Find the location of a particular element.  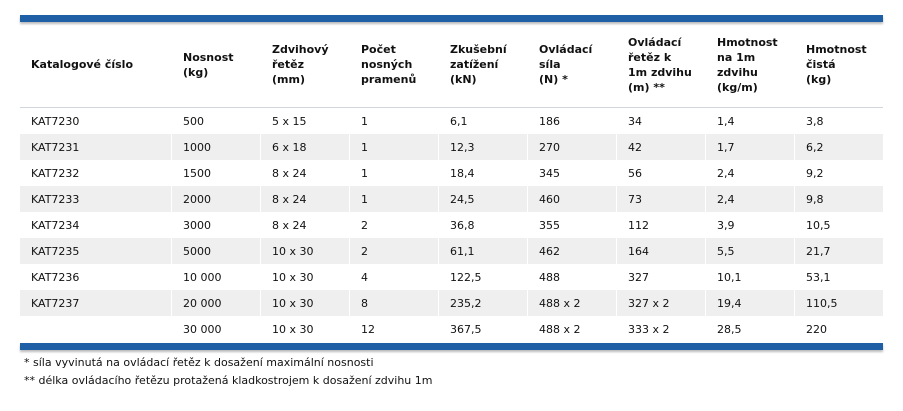

header-text: (N) * is located at coordinates (553, 79).